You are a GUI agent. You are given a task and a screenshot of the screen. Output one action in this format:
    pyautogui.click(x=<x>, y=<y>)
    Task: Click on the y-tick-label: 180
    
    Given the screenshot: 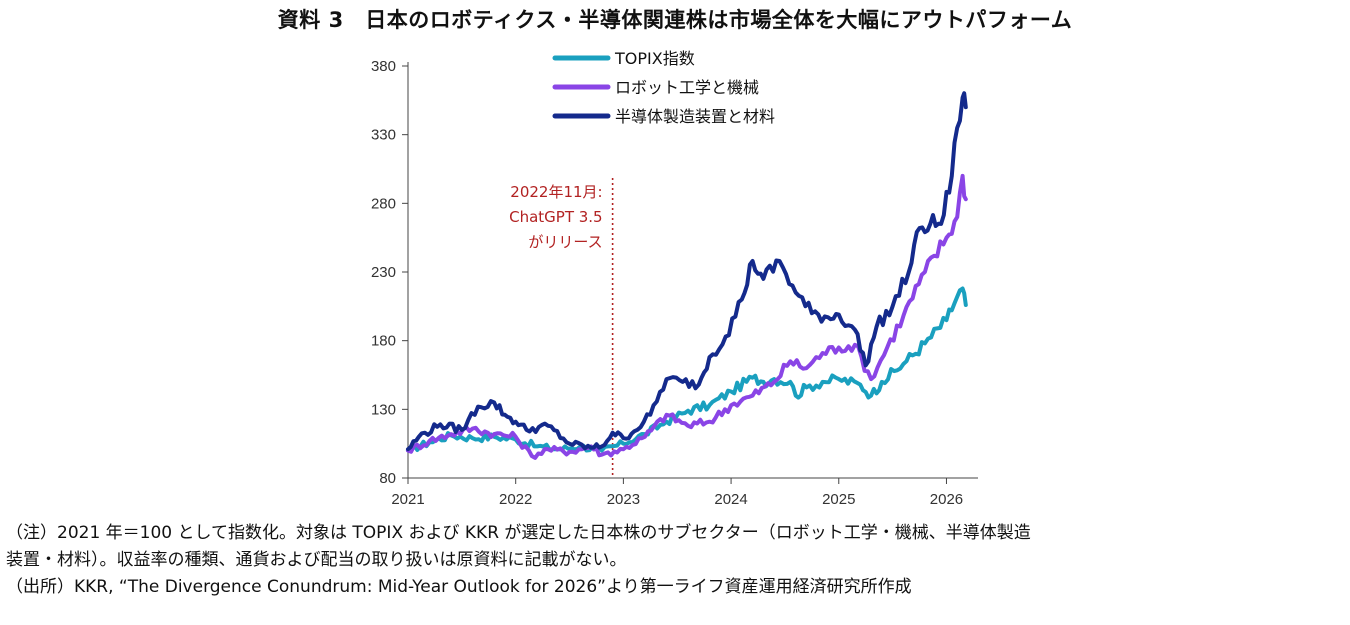 What is the action you would take?
    pyautogui.click(x=383, y=341)
    